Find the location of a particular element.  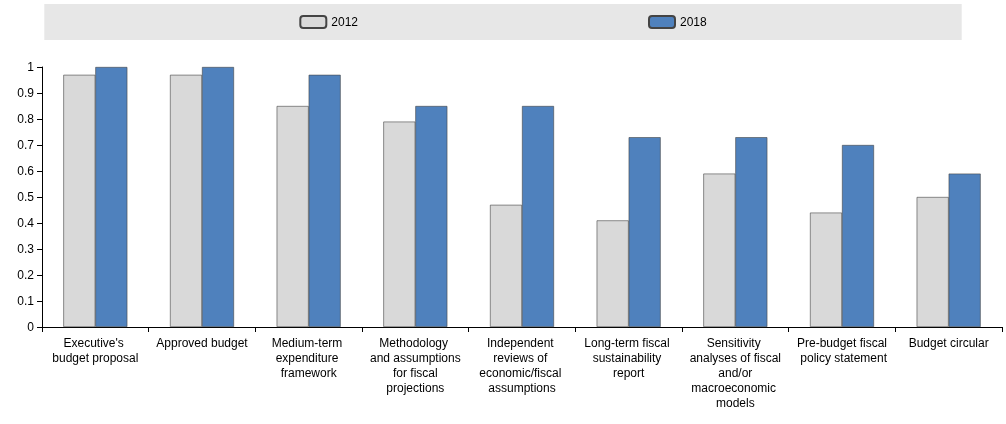

legend-label: 2018 is located at coordinates (694, 22).